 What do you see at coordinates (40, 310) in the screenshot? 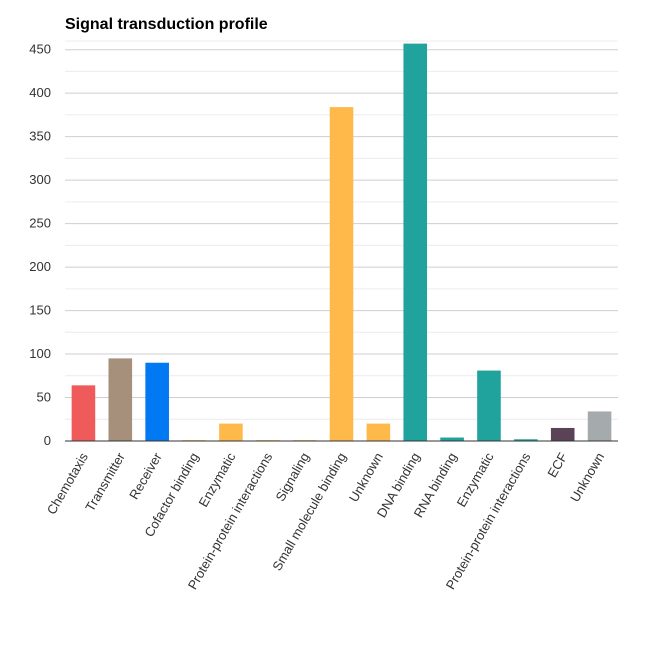
I see `y-tick-label: 150` at bounding box center [40, 310].